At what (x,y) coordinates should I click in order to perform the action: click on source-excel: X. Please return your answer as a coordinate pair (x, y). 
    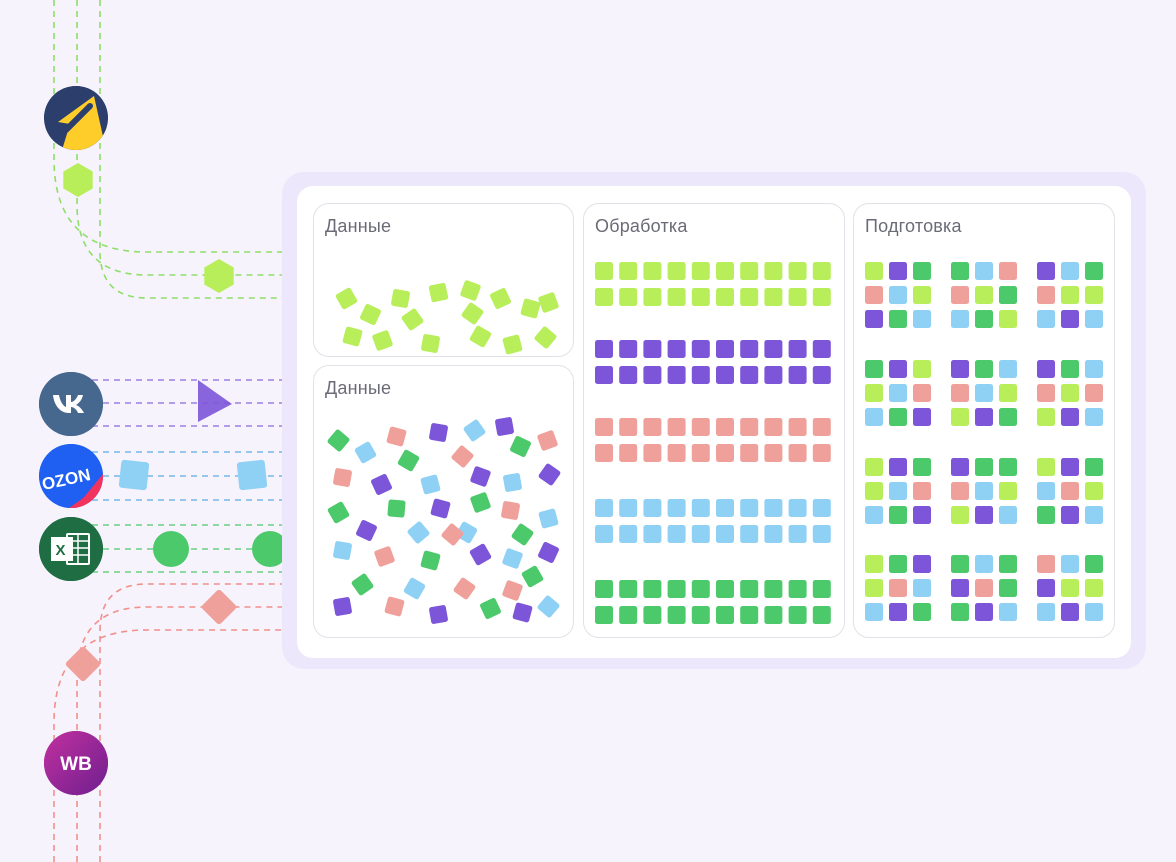
    Looking at the image, I should click on (71, 549).